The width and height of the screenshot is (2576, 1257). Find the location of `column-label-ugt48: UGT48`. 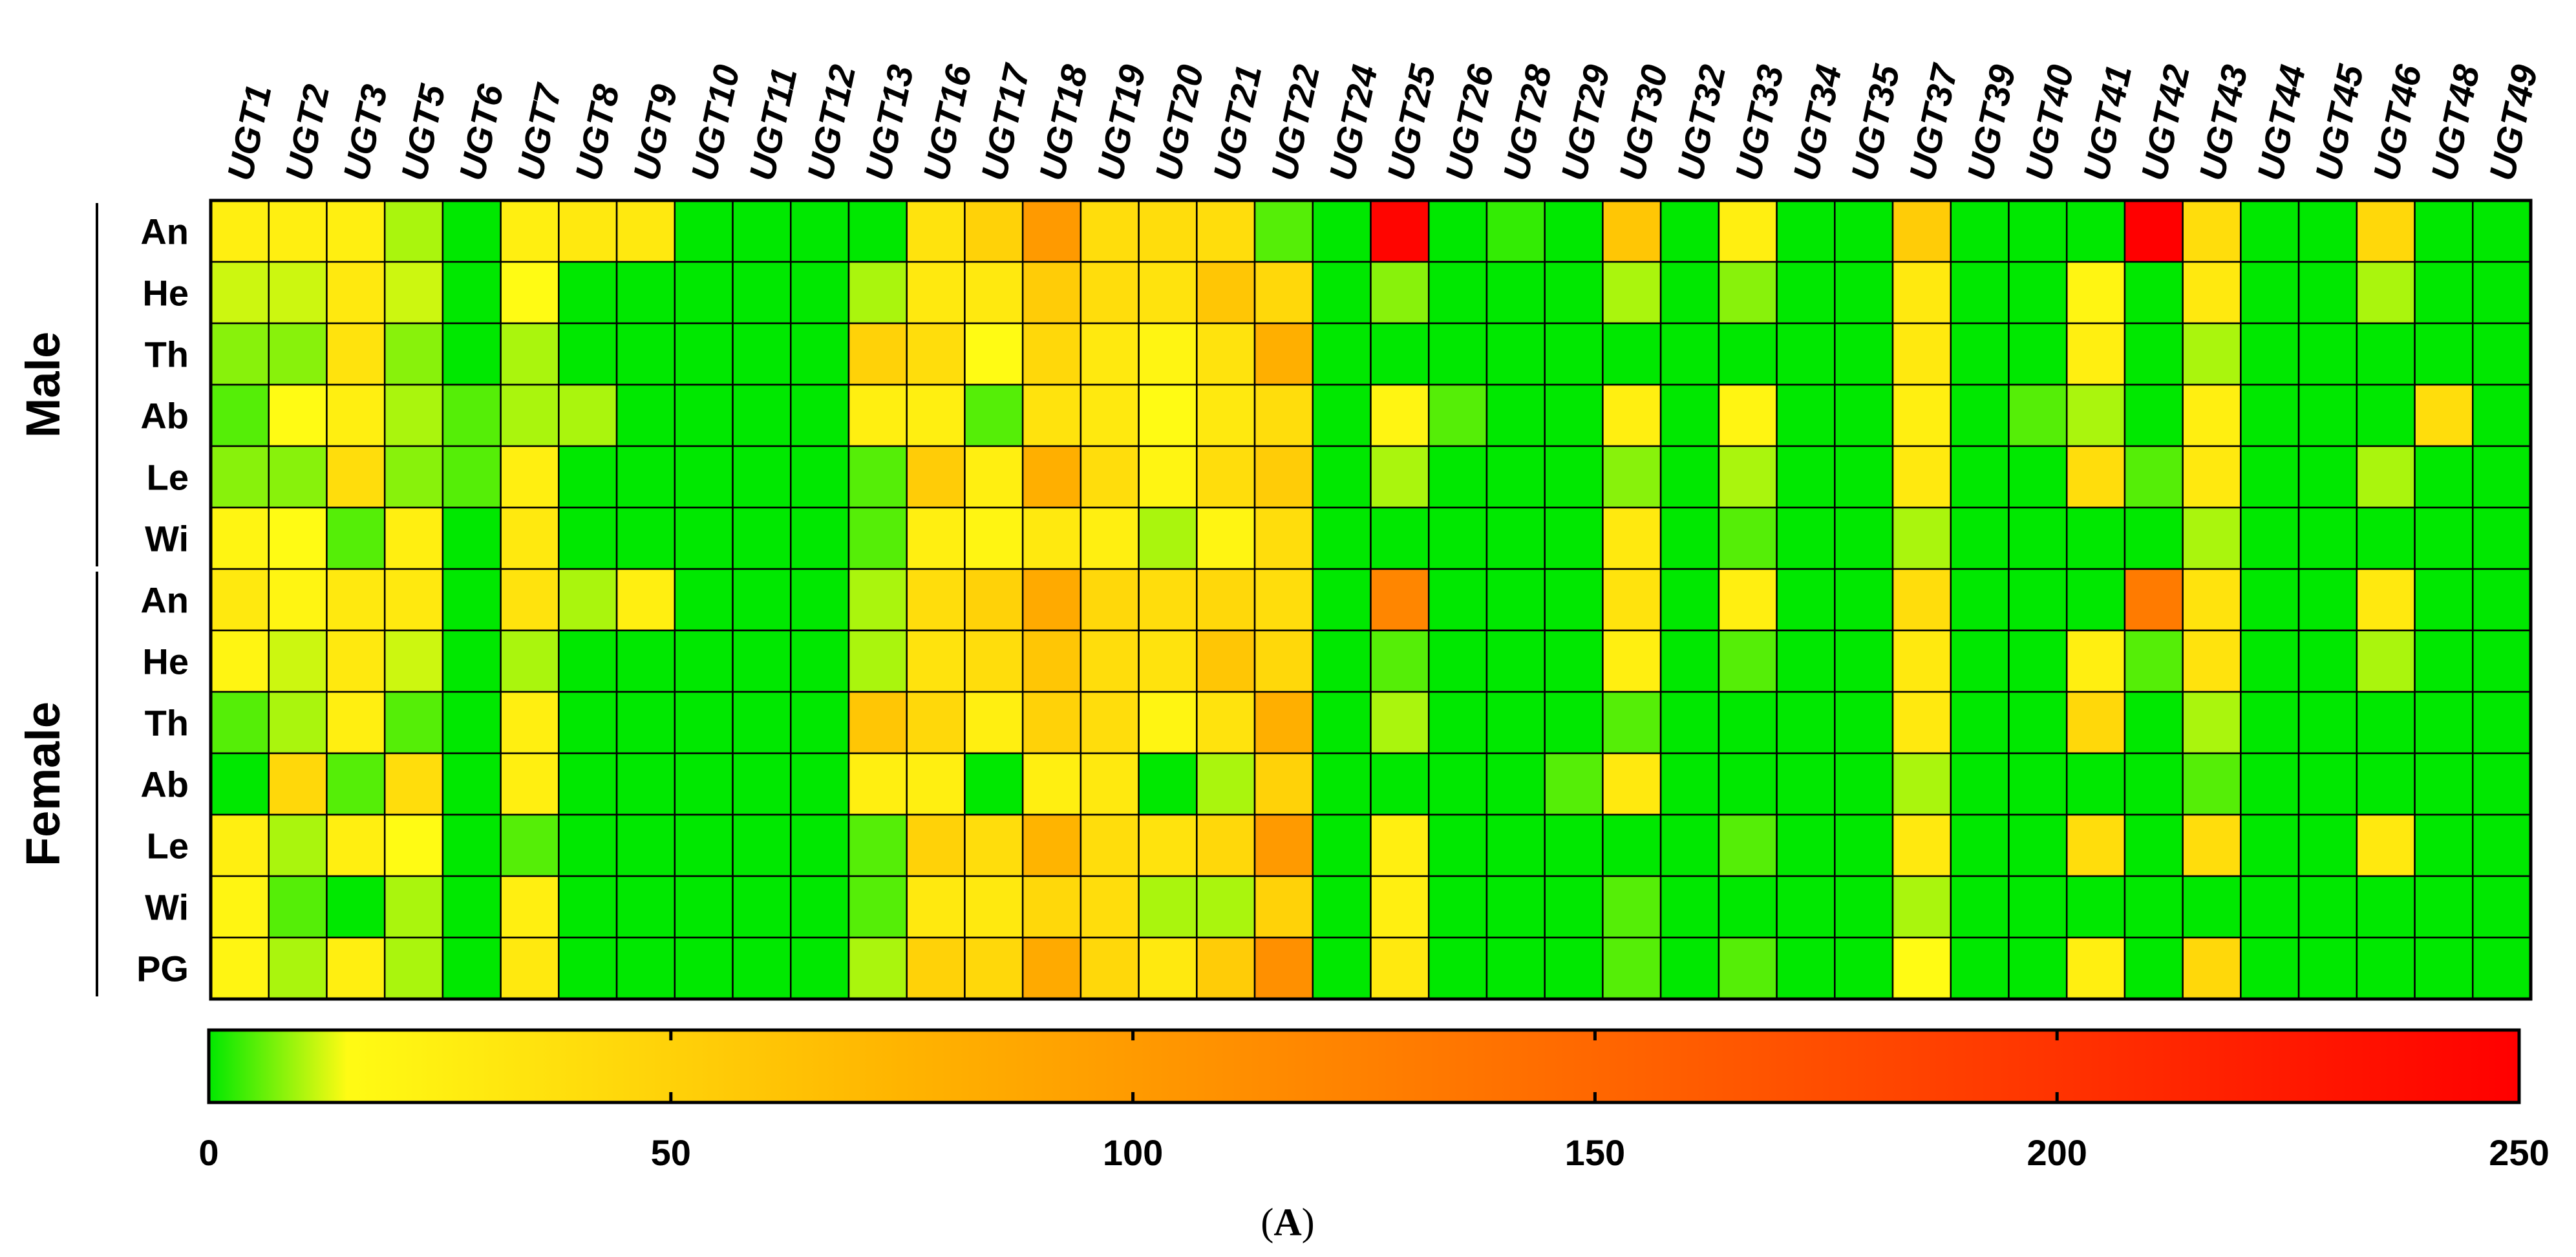

column-label-ugt48: UGT48 is located at coordinates (2455, 122).